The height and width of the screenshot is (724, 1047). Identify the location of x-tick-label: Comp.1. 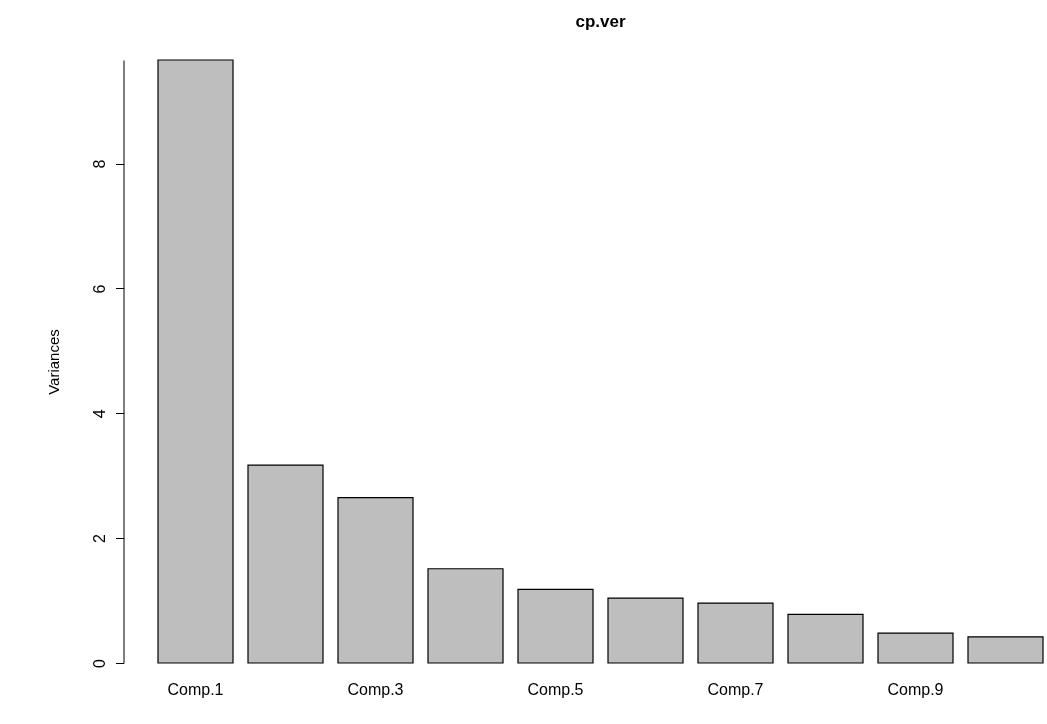
(195, 689).